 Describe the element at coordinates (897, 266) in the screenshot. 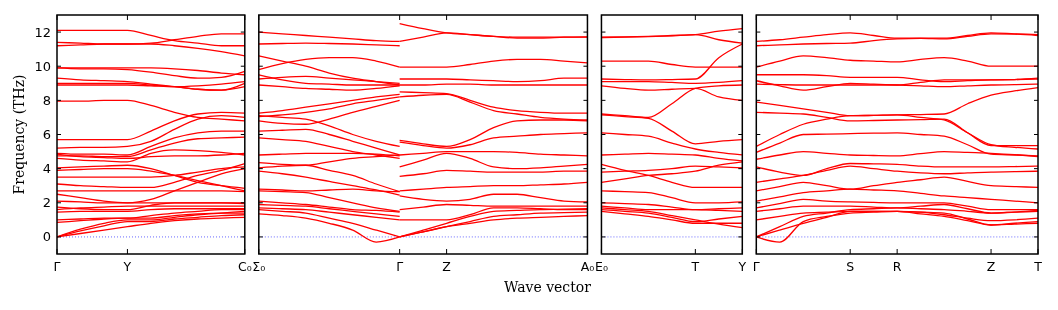

I see `x-tick-label: R` at that location.